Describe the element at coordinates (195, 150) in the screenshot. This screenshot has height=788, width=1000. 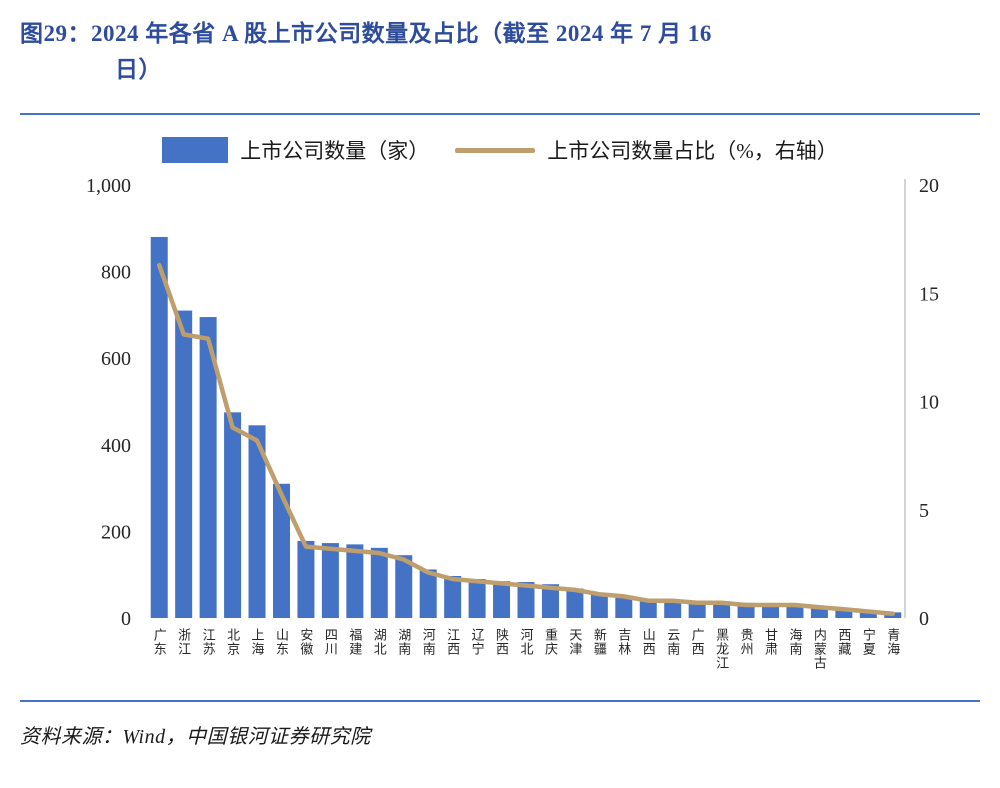
I see `bar-series-swatch` at that location.